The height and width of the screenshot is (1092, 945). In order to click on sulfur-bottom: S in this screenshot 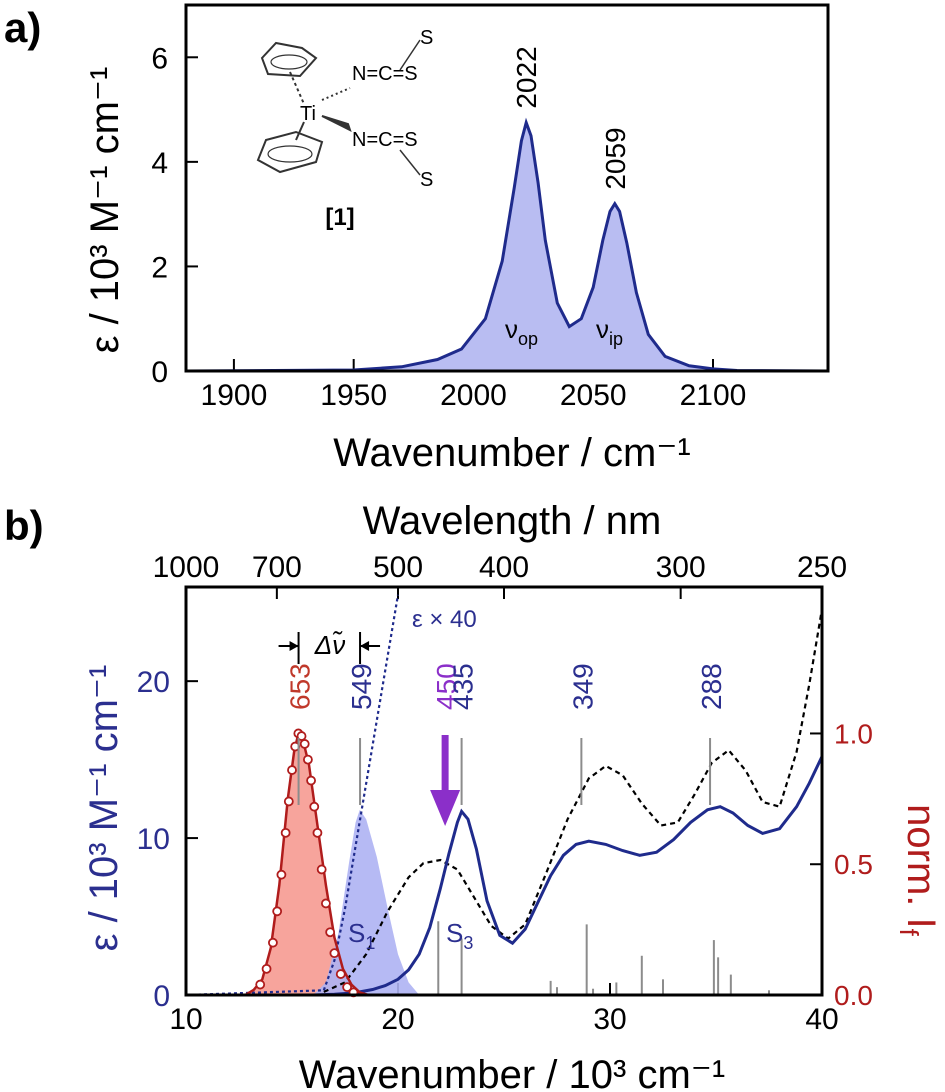, I will do `click(426, 180)`.